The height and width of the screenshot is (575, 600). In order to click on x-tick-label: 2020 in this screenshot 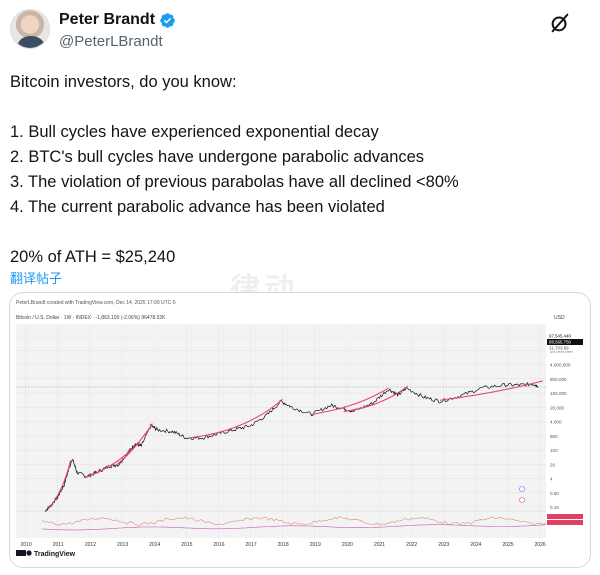, I will do `click(347, 545)`.